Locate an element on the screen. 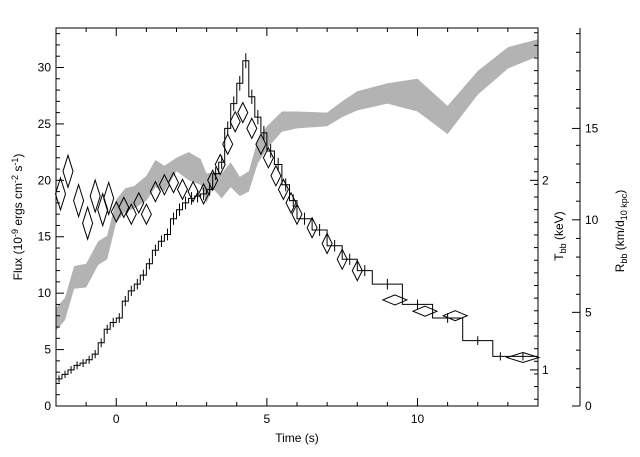 The image size is (640, 457). y-tick-label: 0 is located at coordinates (47, 406).